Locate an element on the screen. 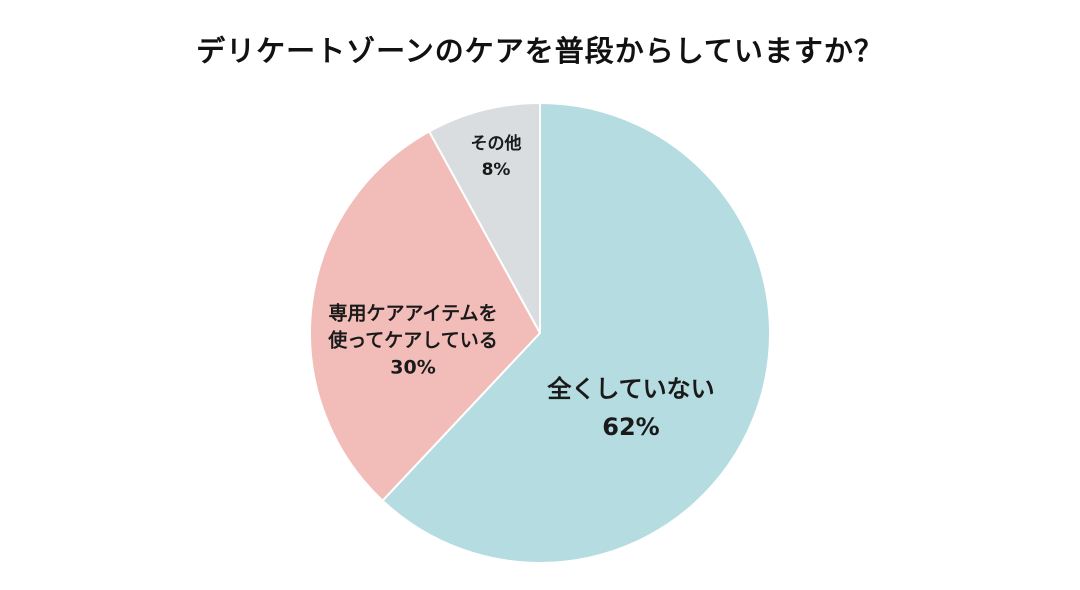 This screenshot has width=1080, height=590. slice-label-not-at-all: 全くしていない 62% is located at coordinates (630, 408).